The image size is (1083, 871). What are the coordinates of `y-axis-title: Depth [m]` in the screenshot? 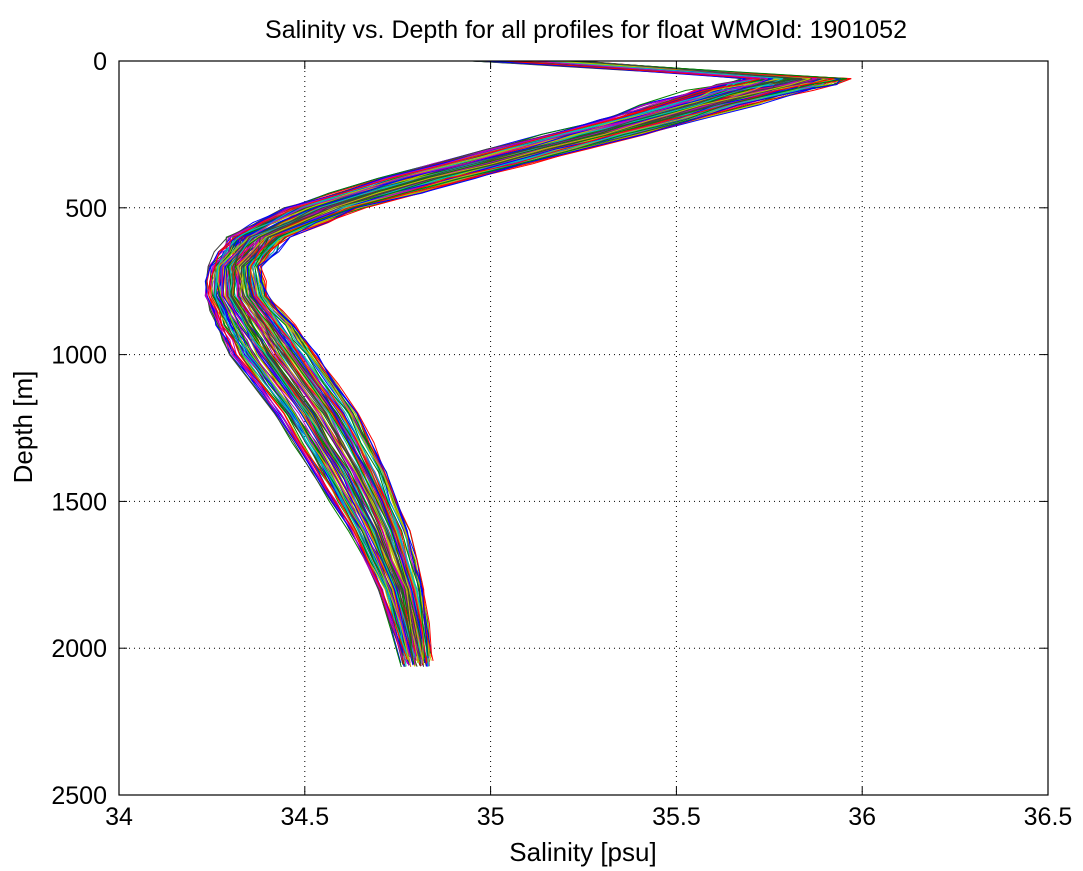 It's located at (23, 427).